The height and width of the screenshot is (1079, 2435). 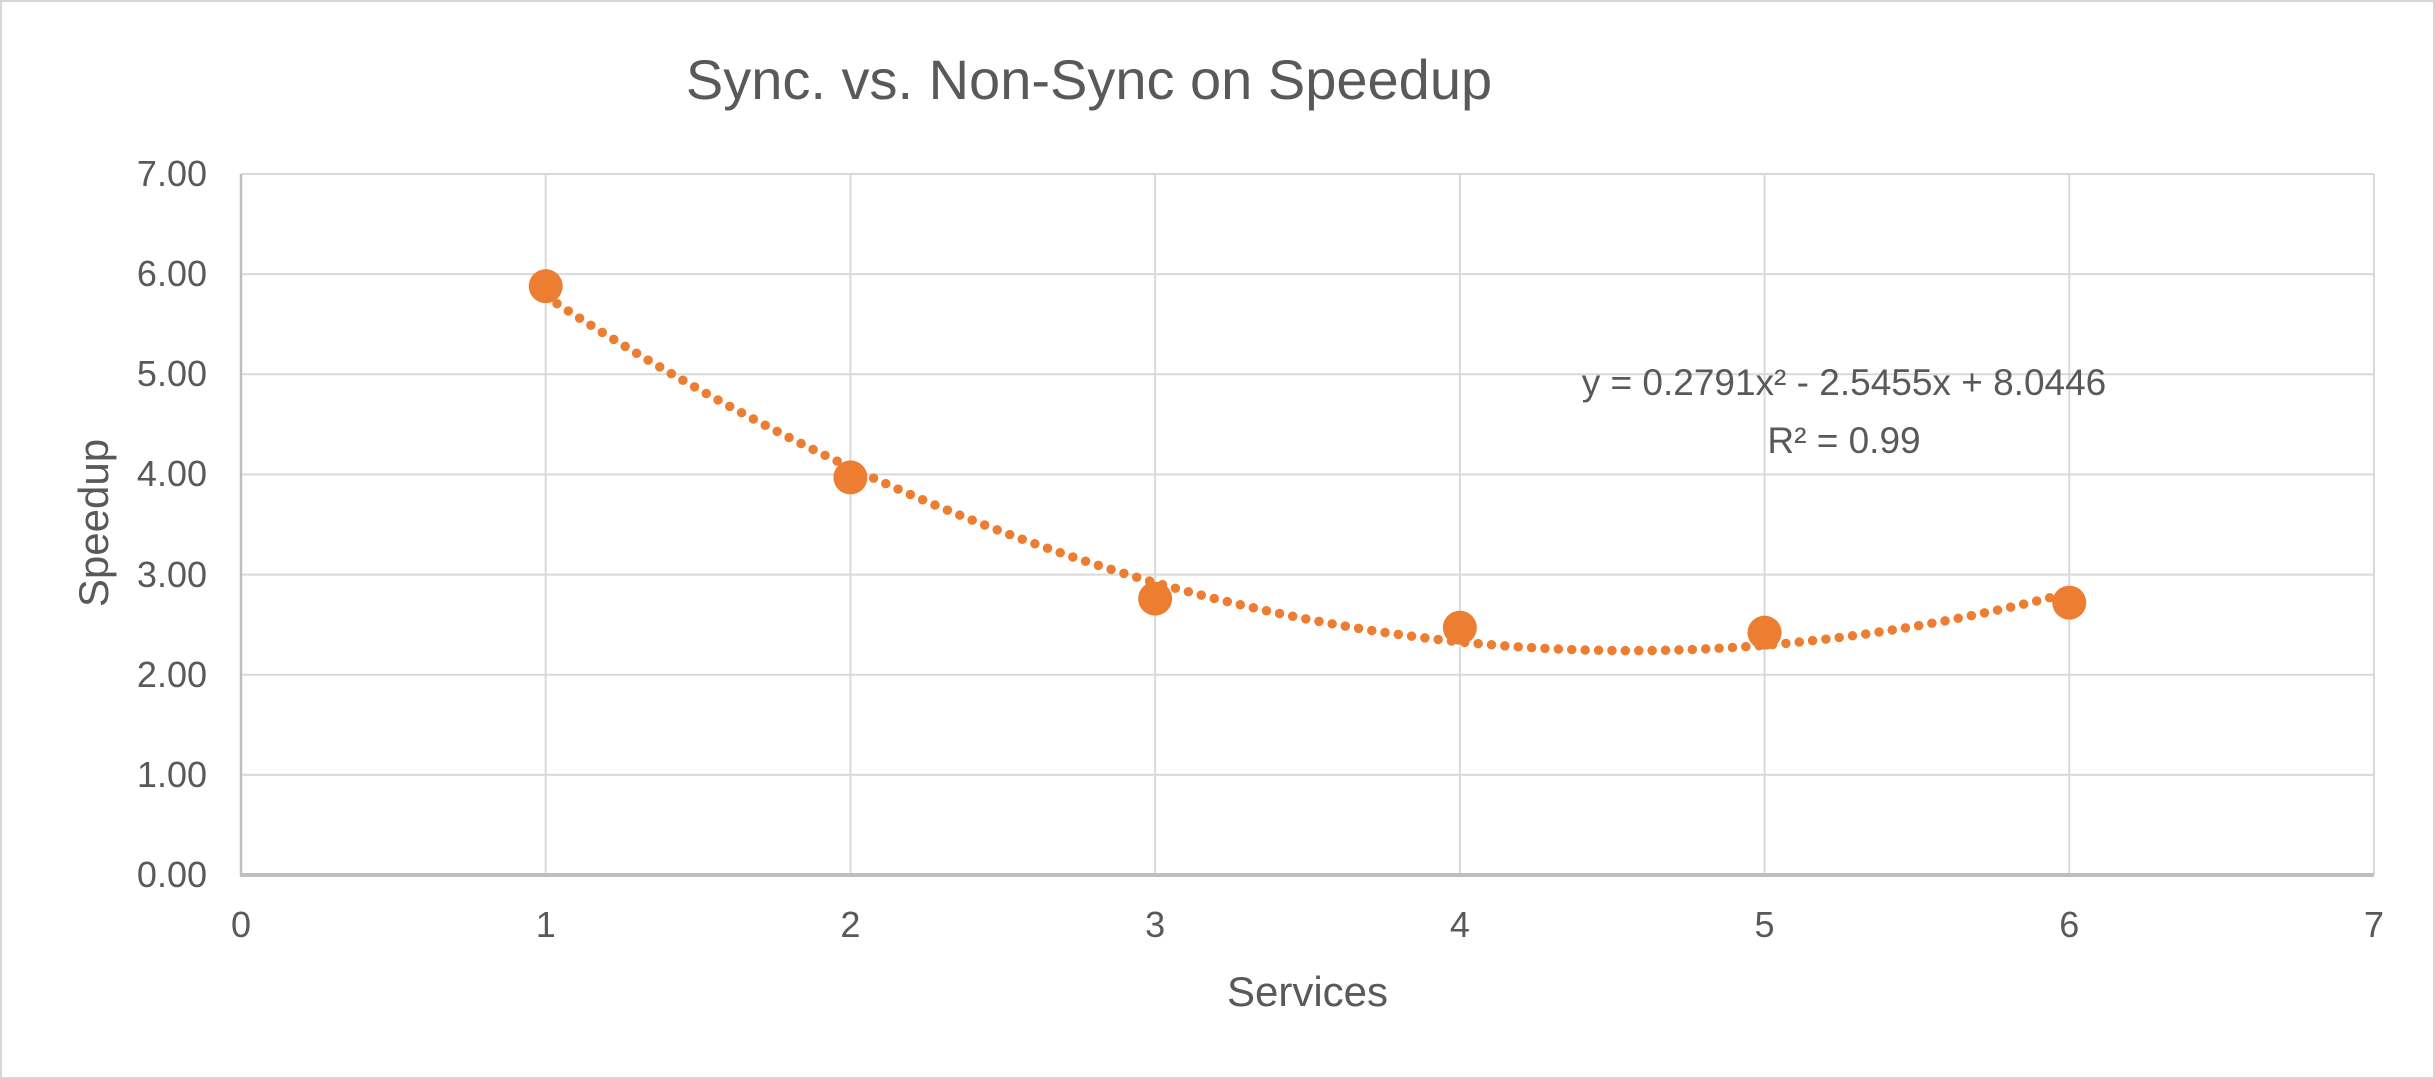 I want to click on chart-title: Sync. vs. Non-Sync on Speedup, so click(x=1089, y=79).